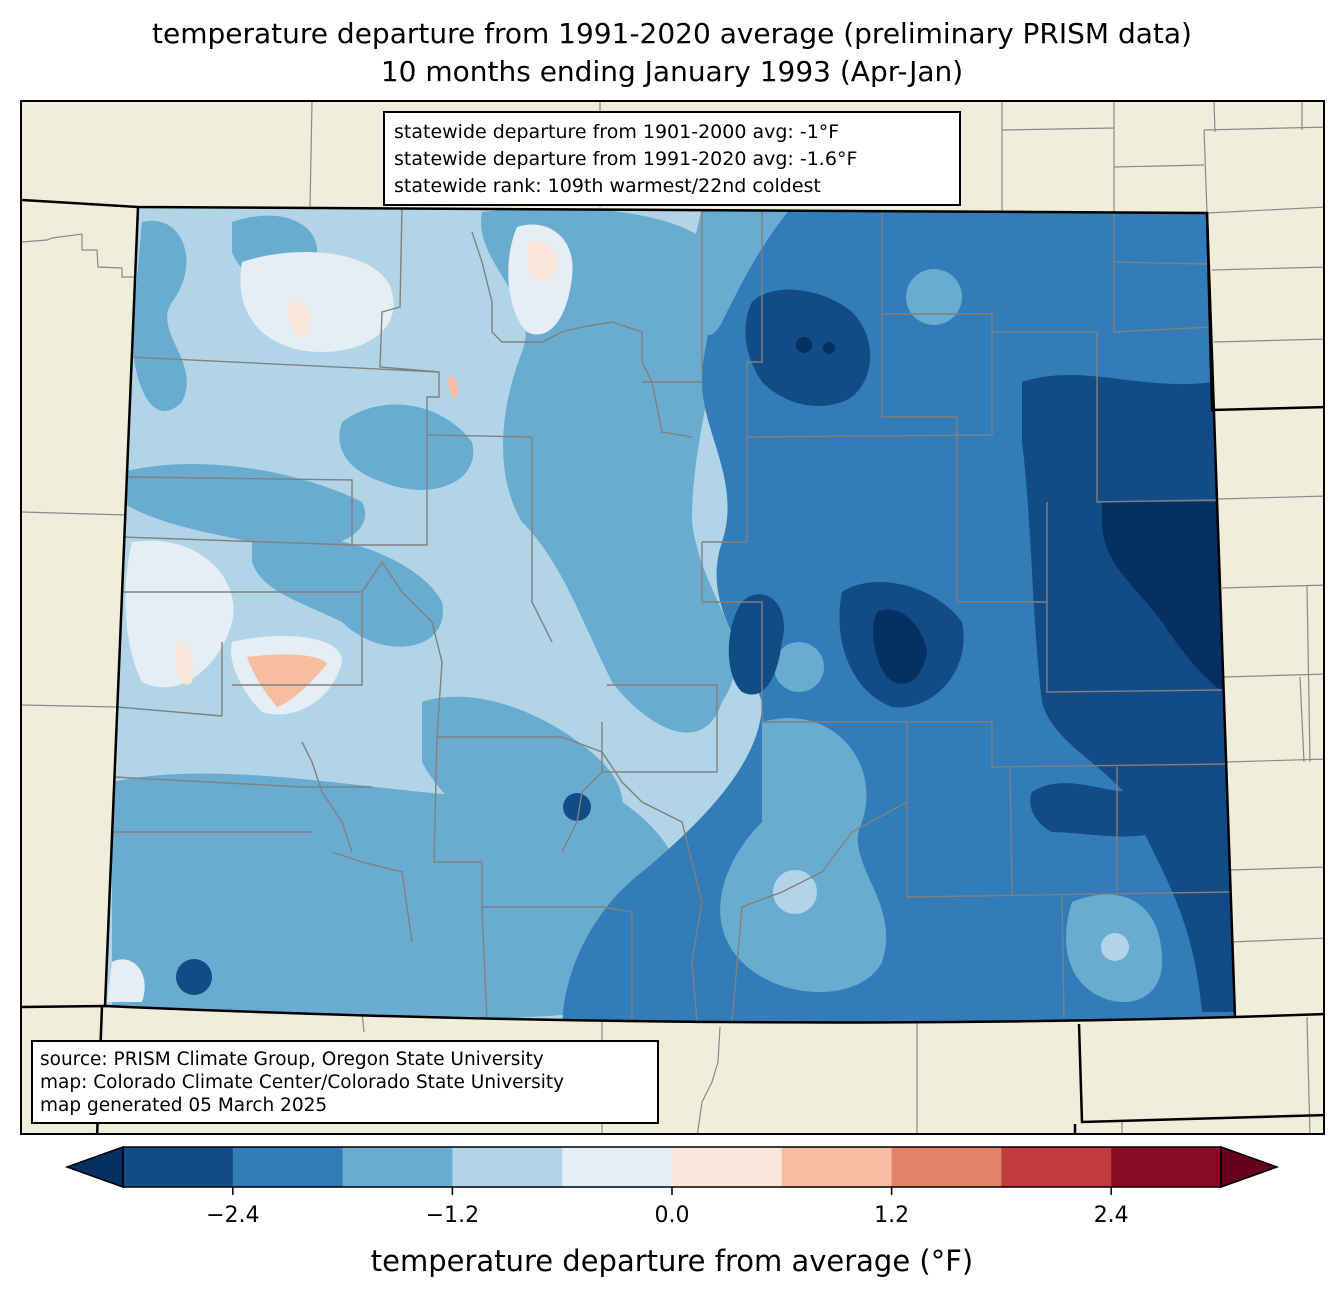 The image size is (1344, 1299). What do you see at coordinates (184, 663) in the screenshot?
I see `contour-w-warm` at bounding box center [184, 663].